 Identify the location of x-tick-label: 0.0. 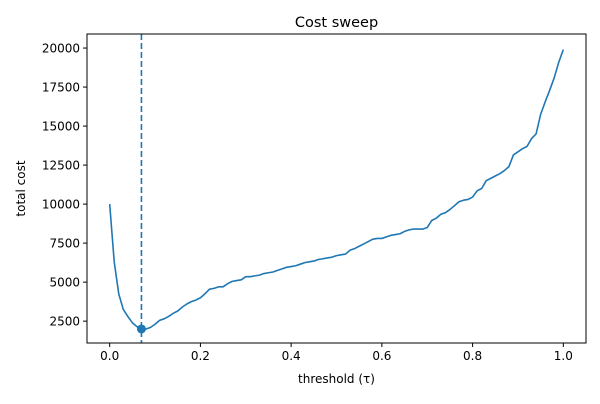
(109, 356).